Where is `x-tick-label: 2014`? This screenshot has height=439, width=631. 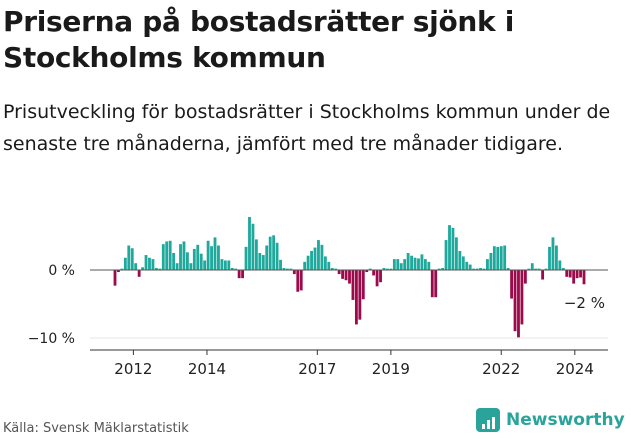 x-tick-label: 2014 is located at coordinates (207, 369).